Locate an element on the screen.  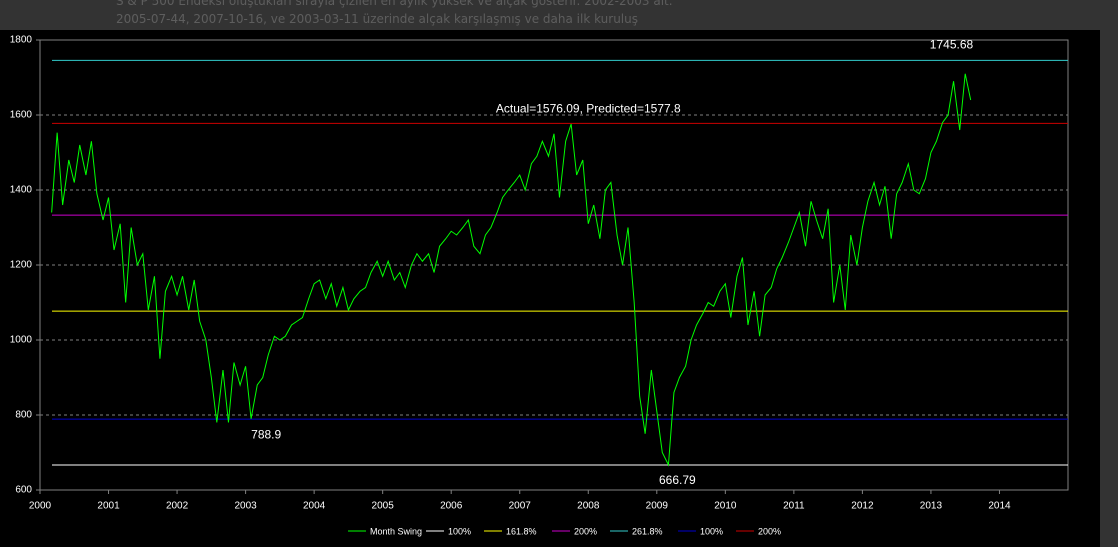
x-tick-label: 2007 is located at coordinates (520, 506).